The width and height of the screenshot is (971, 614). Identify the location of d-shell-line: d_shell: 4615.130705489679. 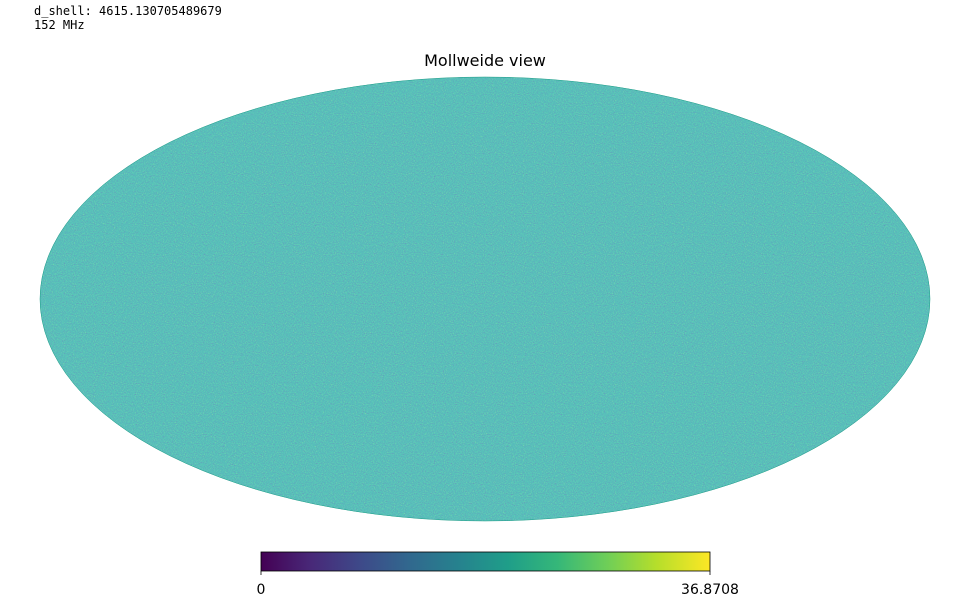
(128, 11).